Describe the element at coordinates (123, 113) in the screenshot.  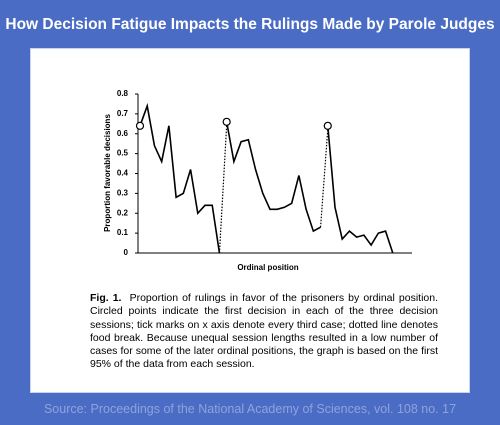
I see `y-tick-label: 0.7` at that location.